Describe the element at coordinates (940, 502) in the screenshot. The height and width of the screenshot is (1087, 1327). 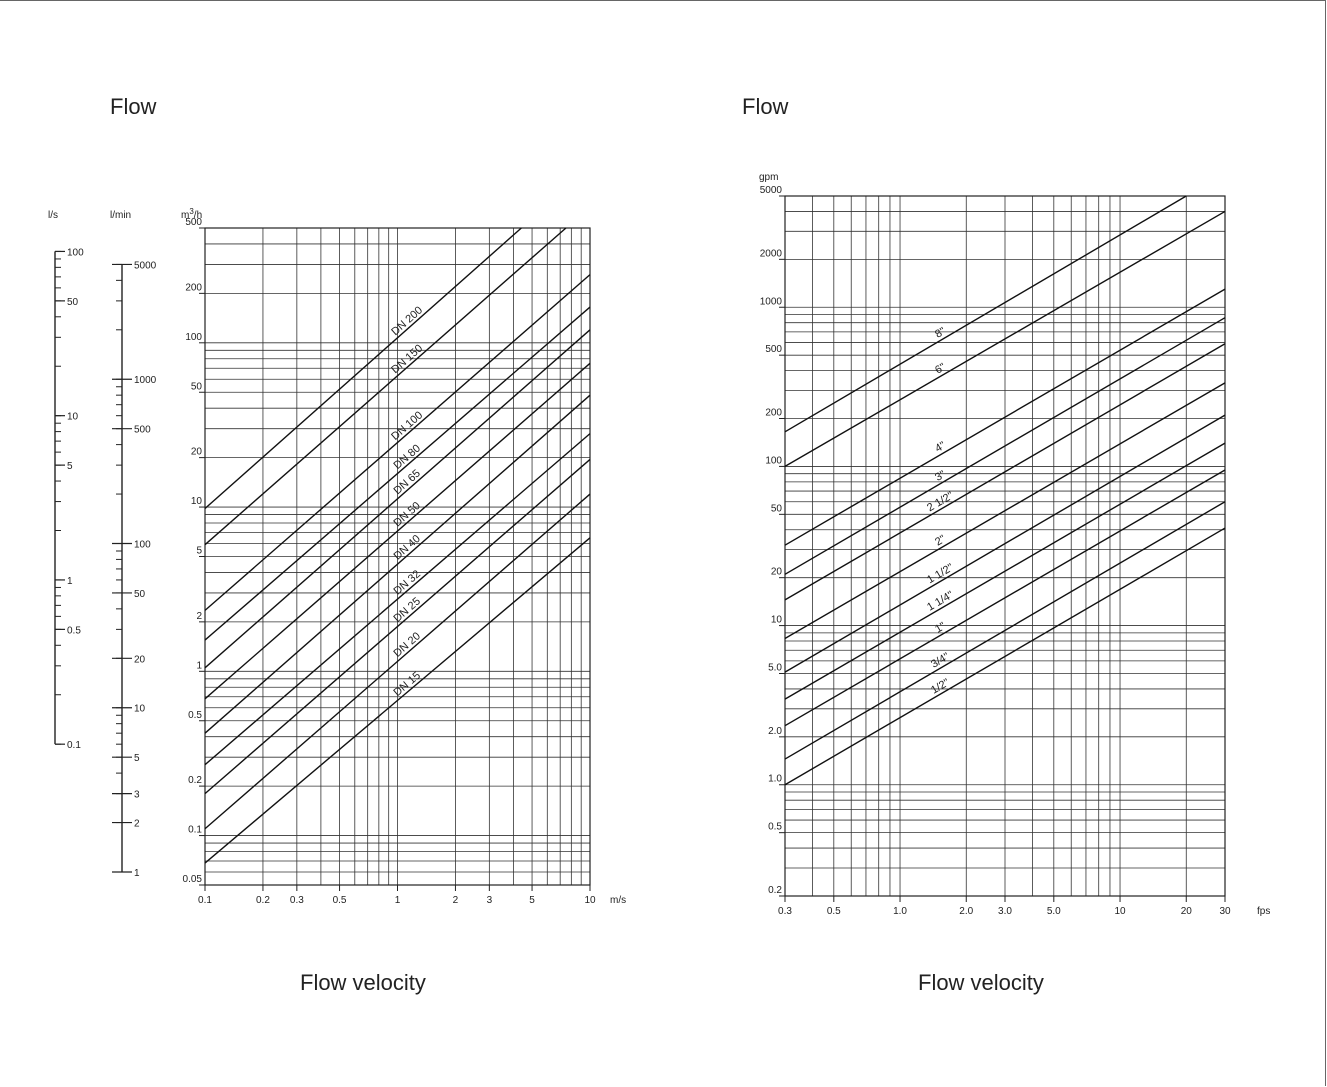
I see `chart1-series-label: 2 1/2"` at that location.